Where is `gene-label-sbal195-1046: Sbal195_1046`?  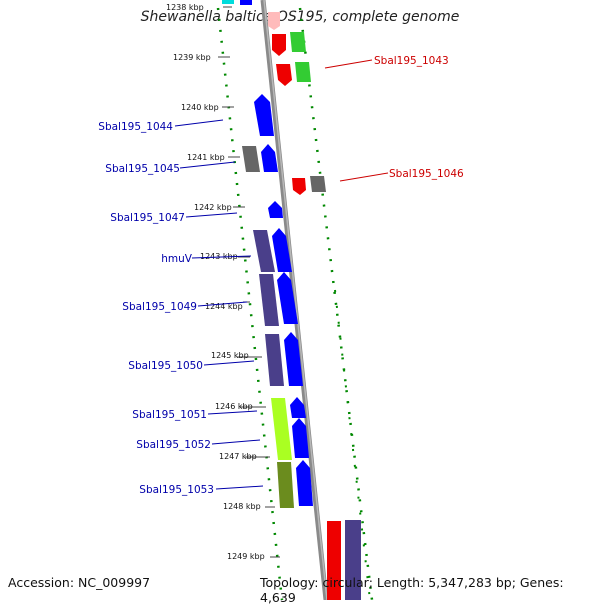 gene-label-sbal195-1046: Sbal195_1046 is located at coordinates (426, 174).